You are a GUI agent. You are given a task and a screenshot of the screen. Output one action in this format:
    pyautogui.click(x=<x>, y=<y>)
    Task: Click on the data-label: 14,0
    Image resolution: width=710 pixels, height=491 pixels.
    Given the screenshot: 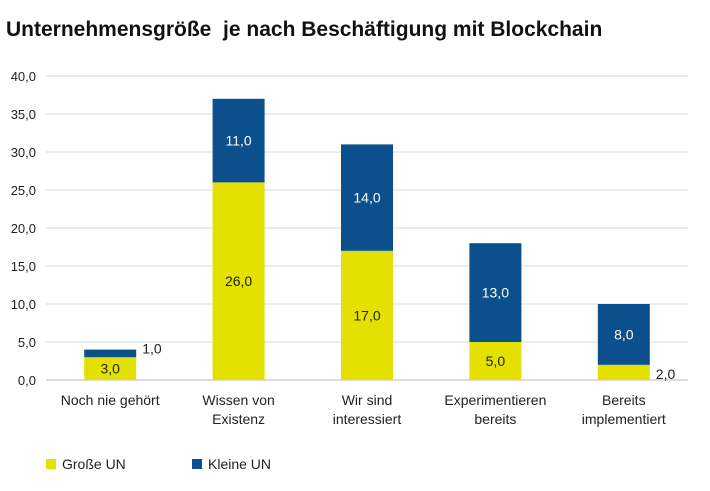 What is the action you would take?
    pyautogui.click(x=366, y=198)
    